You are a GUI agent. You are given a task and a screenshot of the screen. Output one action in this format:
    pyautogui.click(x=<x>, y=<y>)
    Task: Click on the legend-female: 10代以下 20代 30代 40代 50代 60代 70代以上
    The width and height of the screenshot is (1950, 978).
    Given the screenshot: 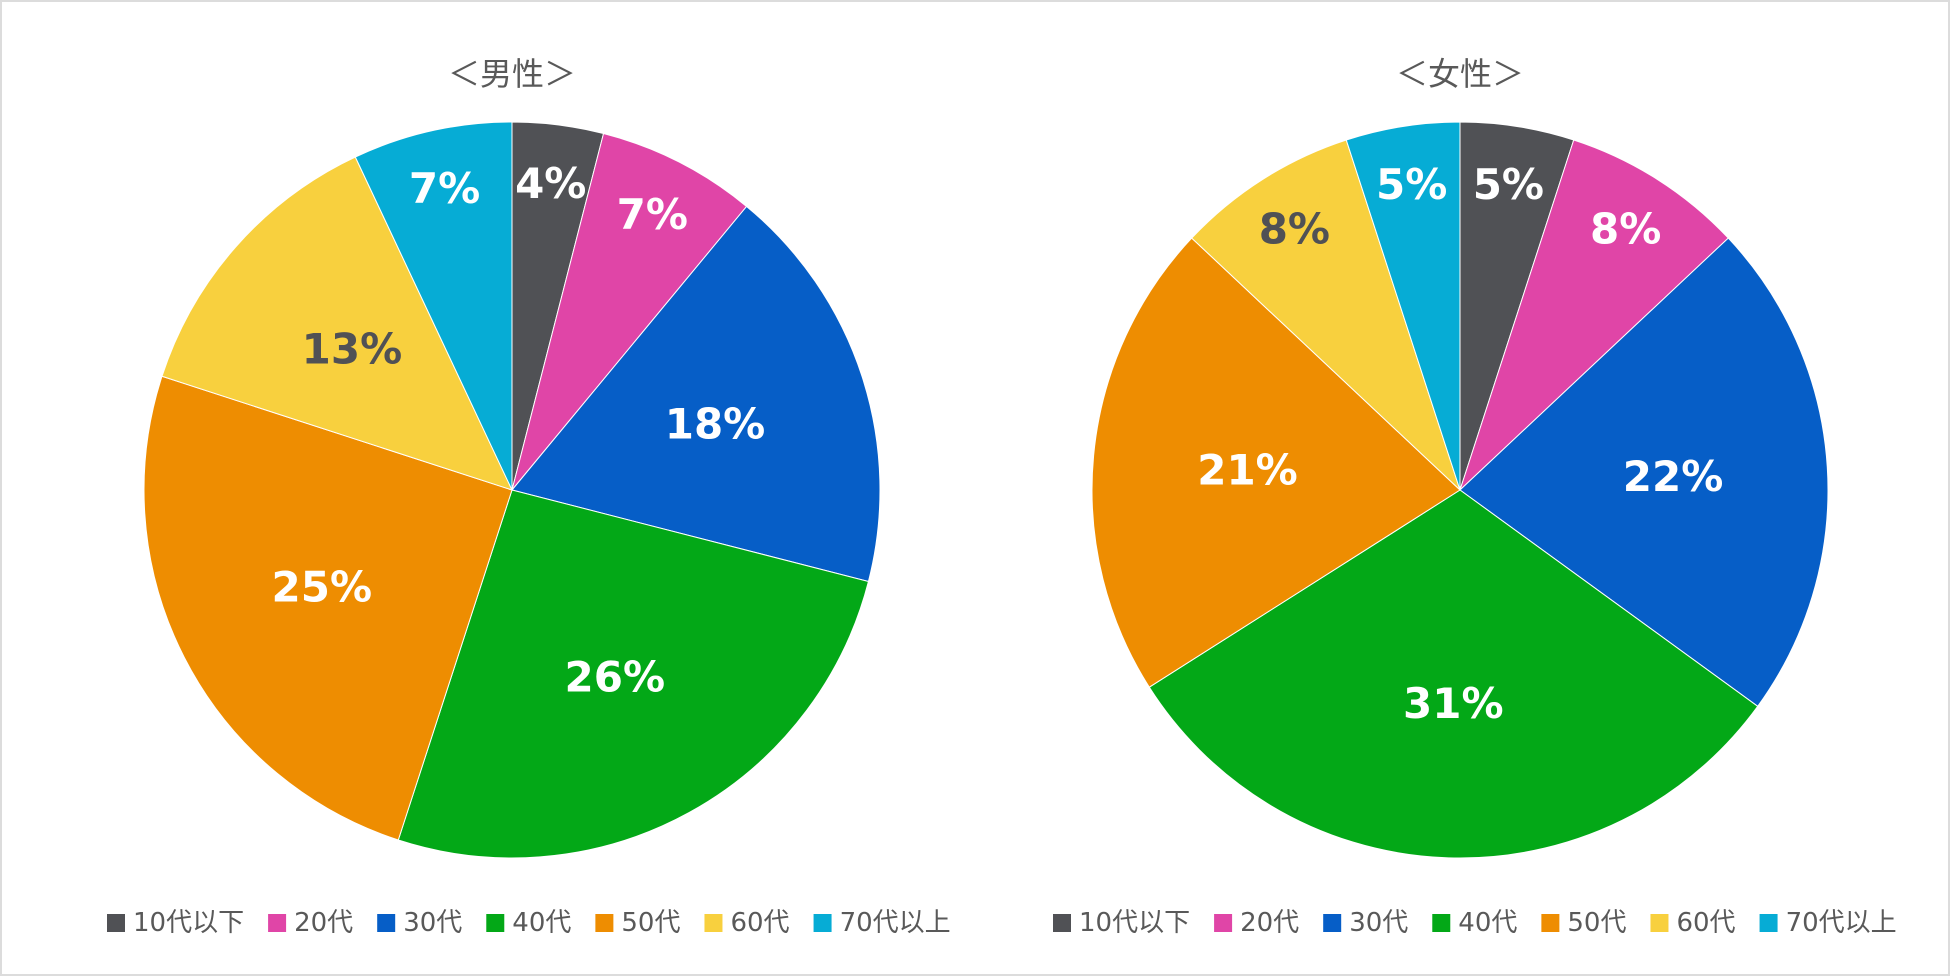 What is the action you would take?
    pyautogui.click(x=1475, y=923)
    